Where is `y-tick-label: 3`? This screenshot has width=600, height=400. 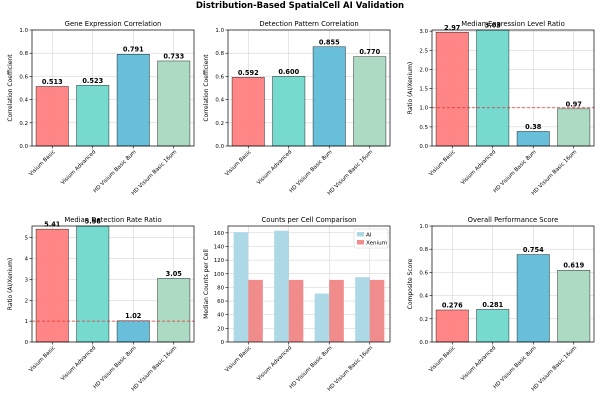
y-tick-label: 3 is located at coordinates (26, 280).